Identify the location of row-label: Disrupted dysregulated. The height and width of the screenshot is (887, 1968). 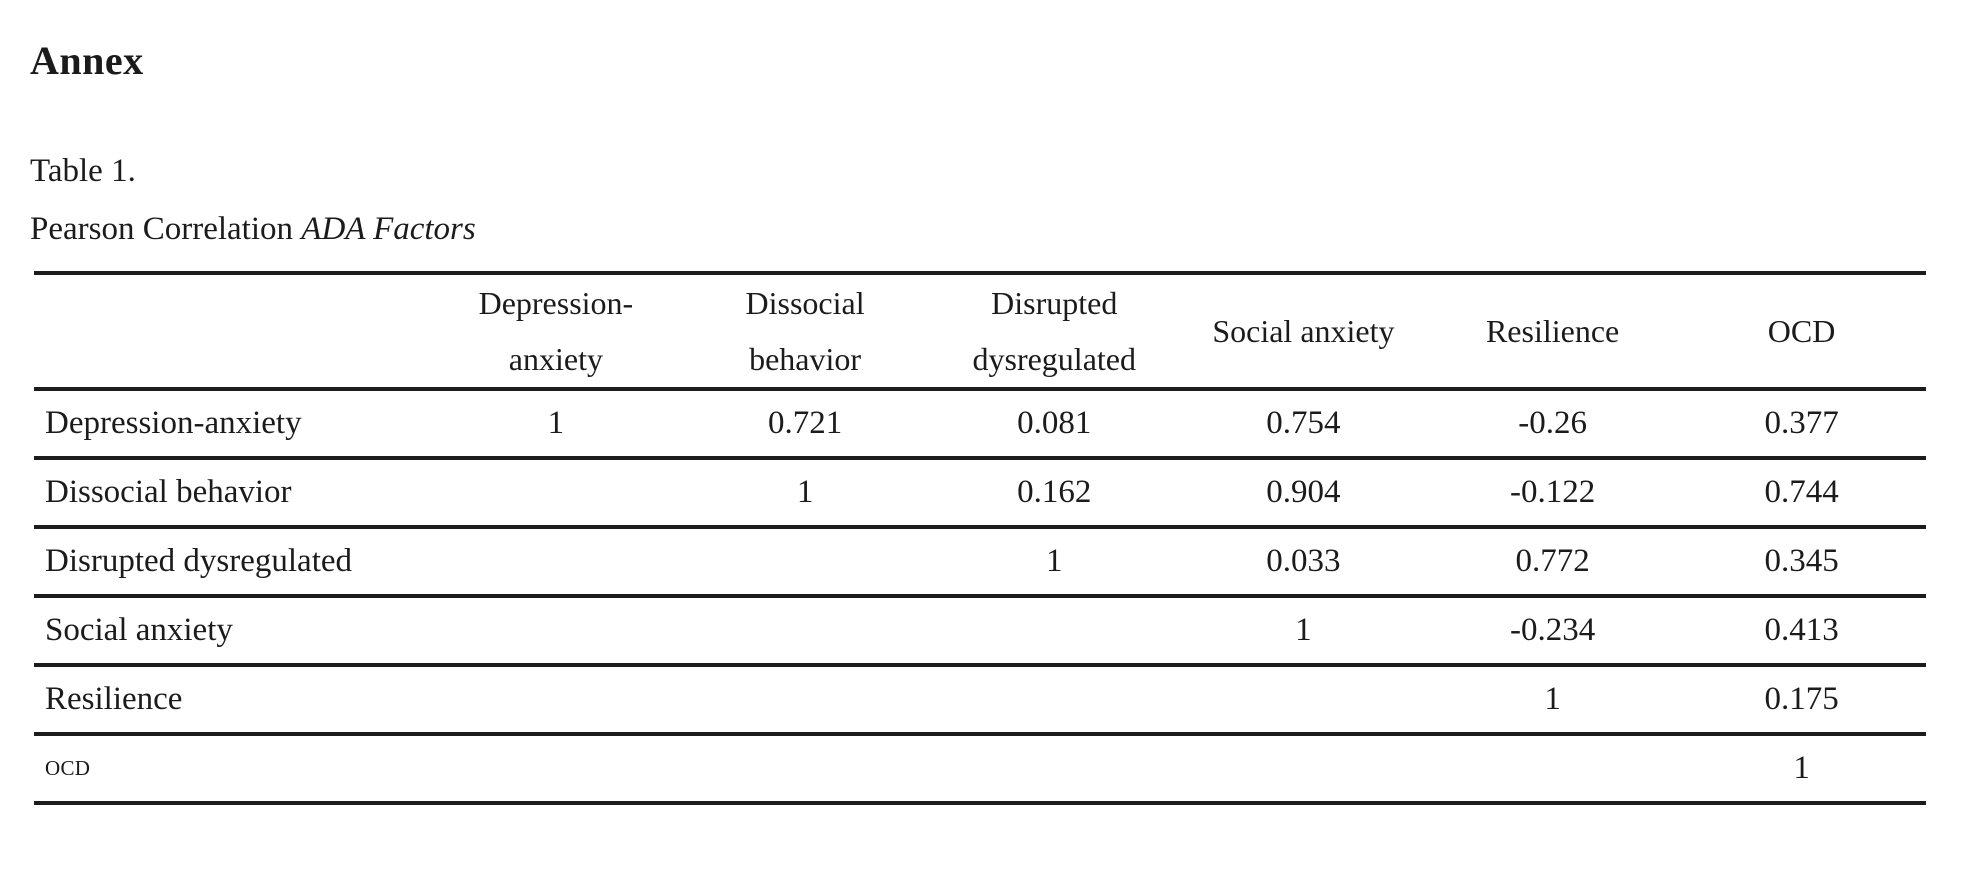
(199, 560).